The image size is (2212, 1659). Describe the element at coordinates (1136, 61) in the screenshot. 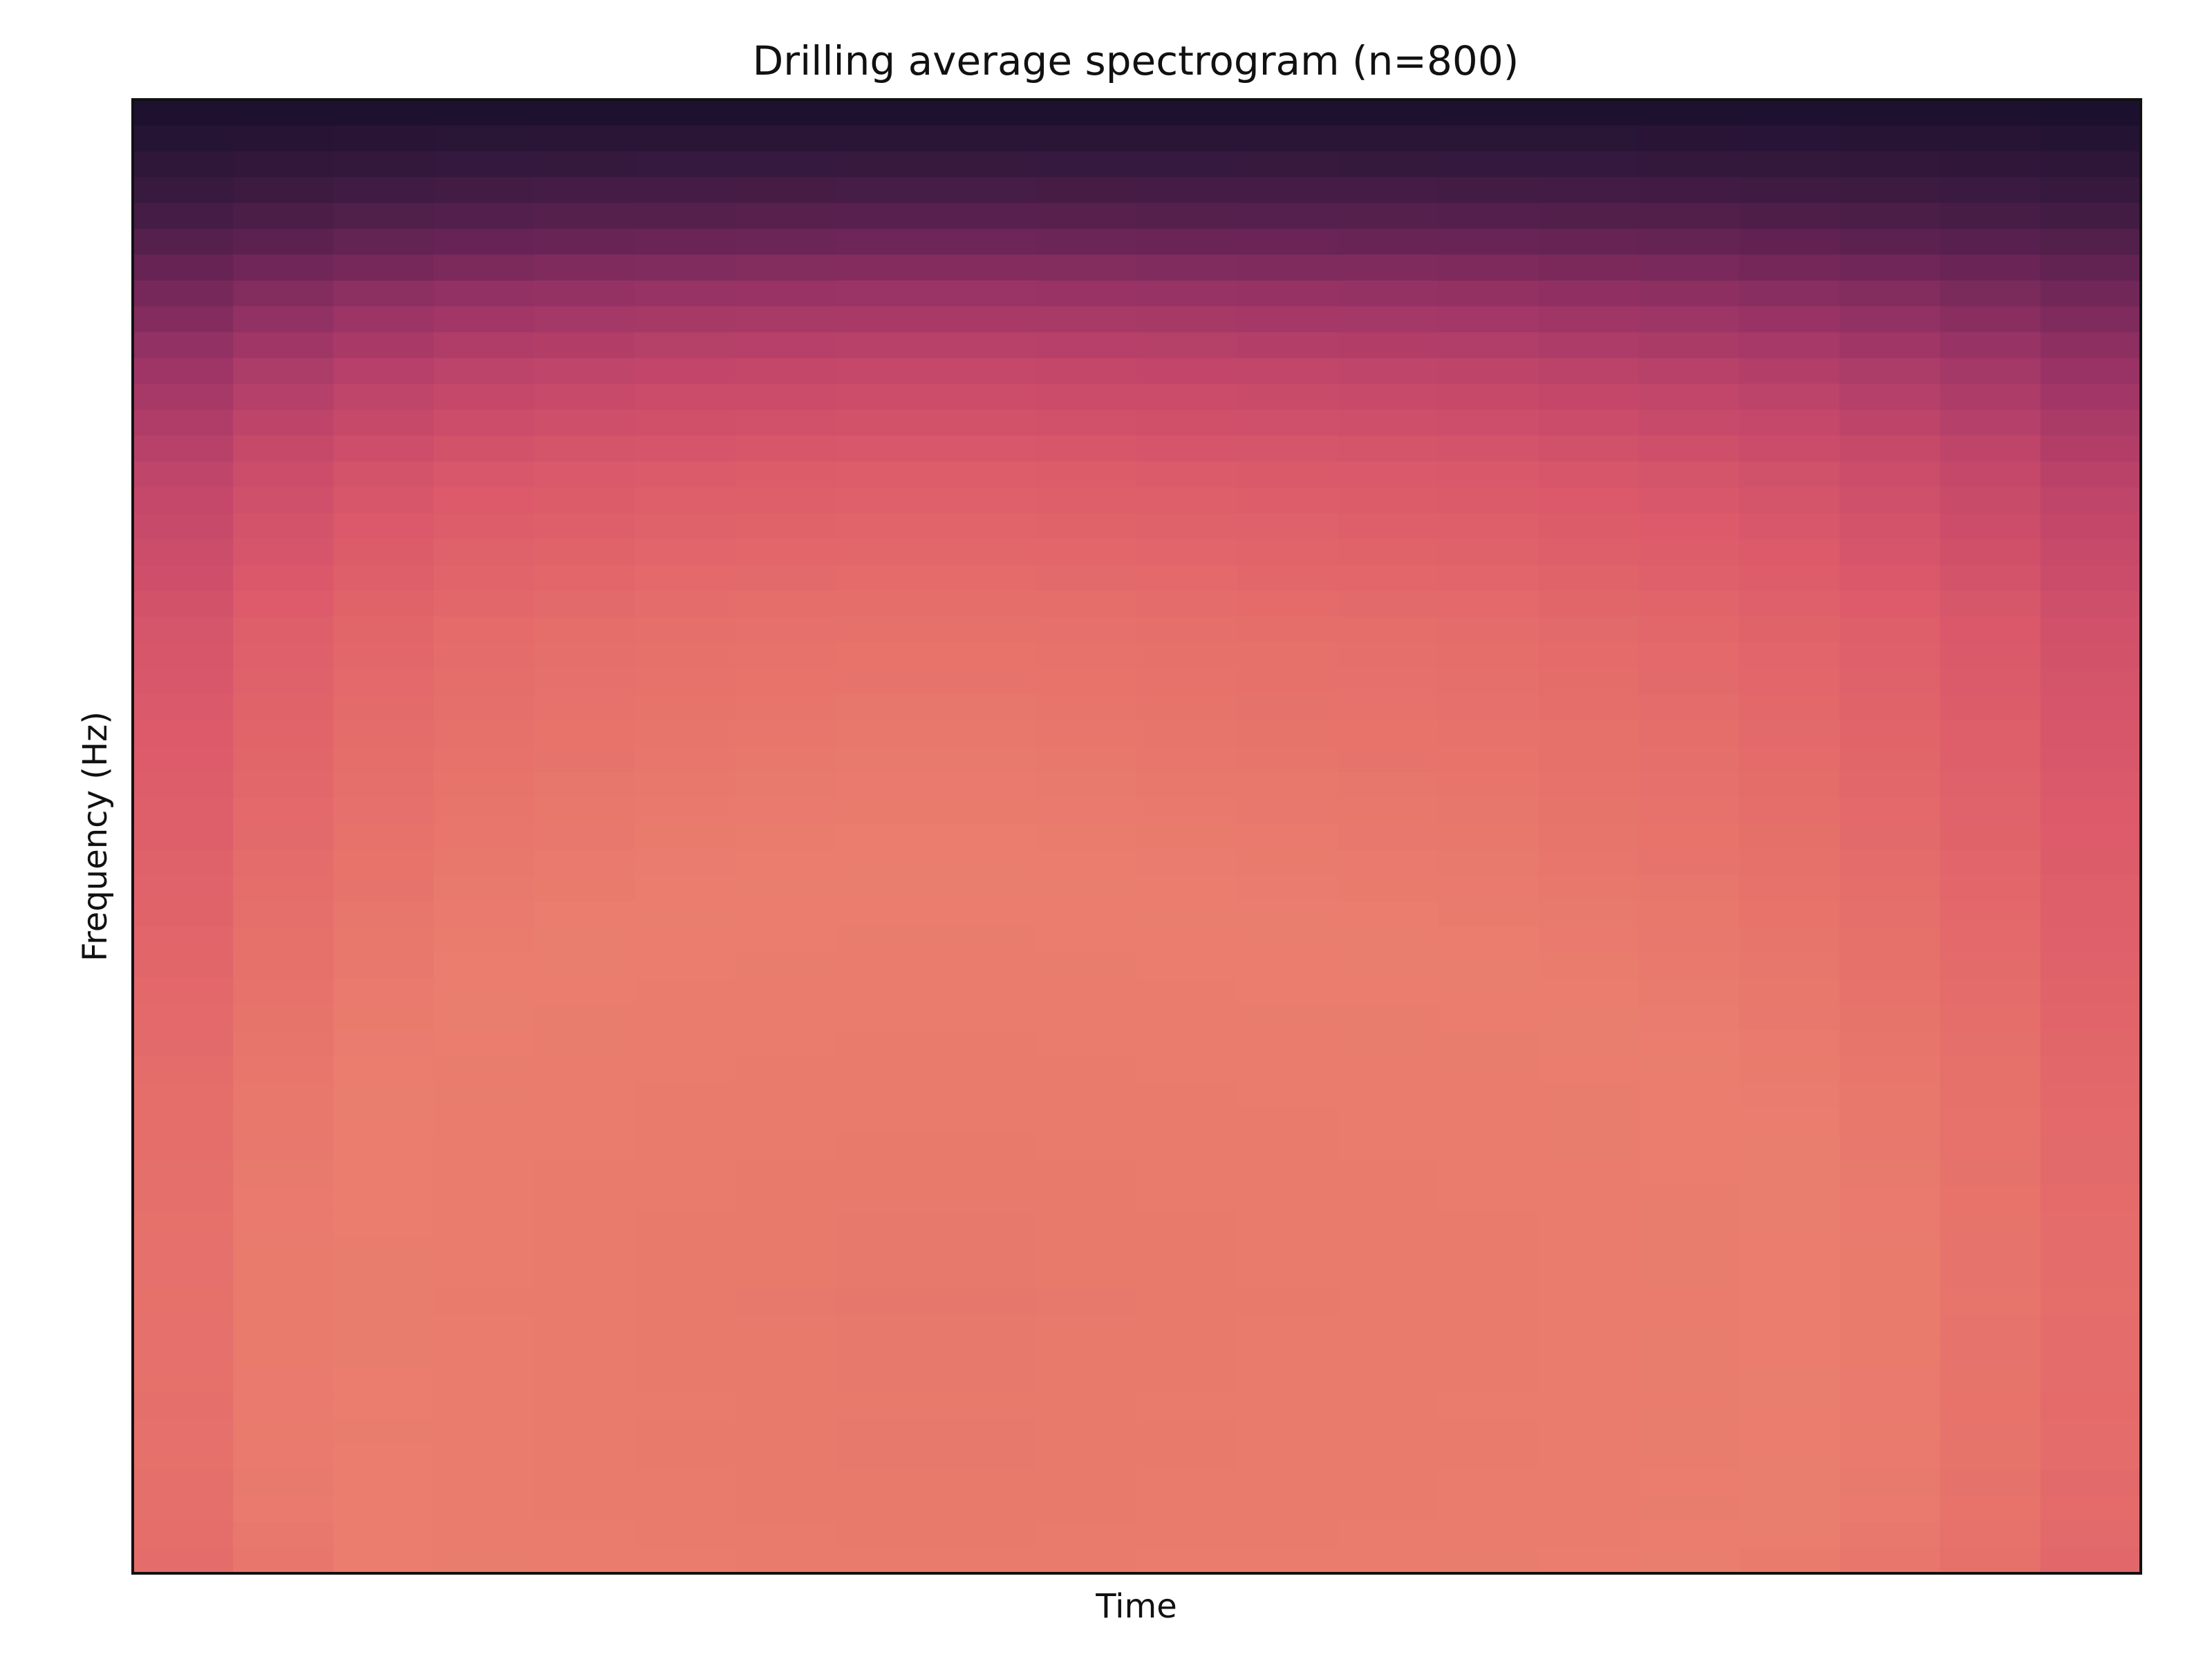

I see `chart-title: Drilling average spectrogram (n=800)` at that location.